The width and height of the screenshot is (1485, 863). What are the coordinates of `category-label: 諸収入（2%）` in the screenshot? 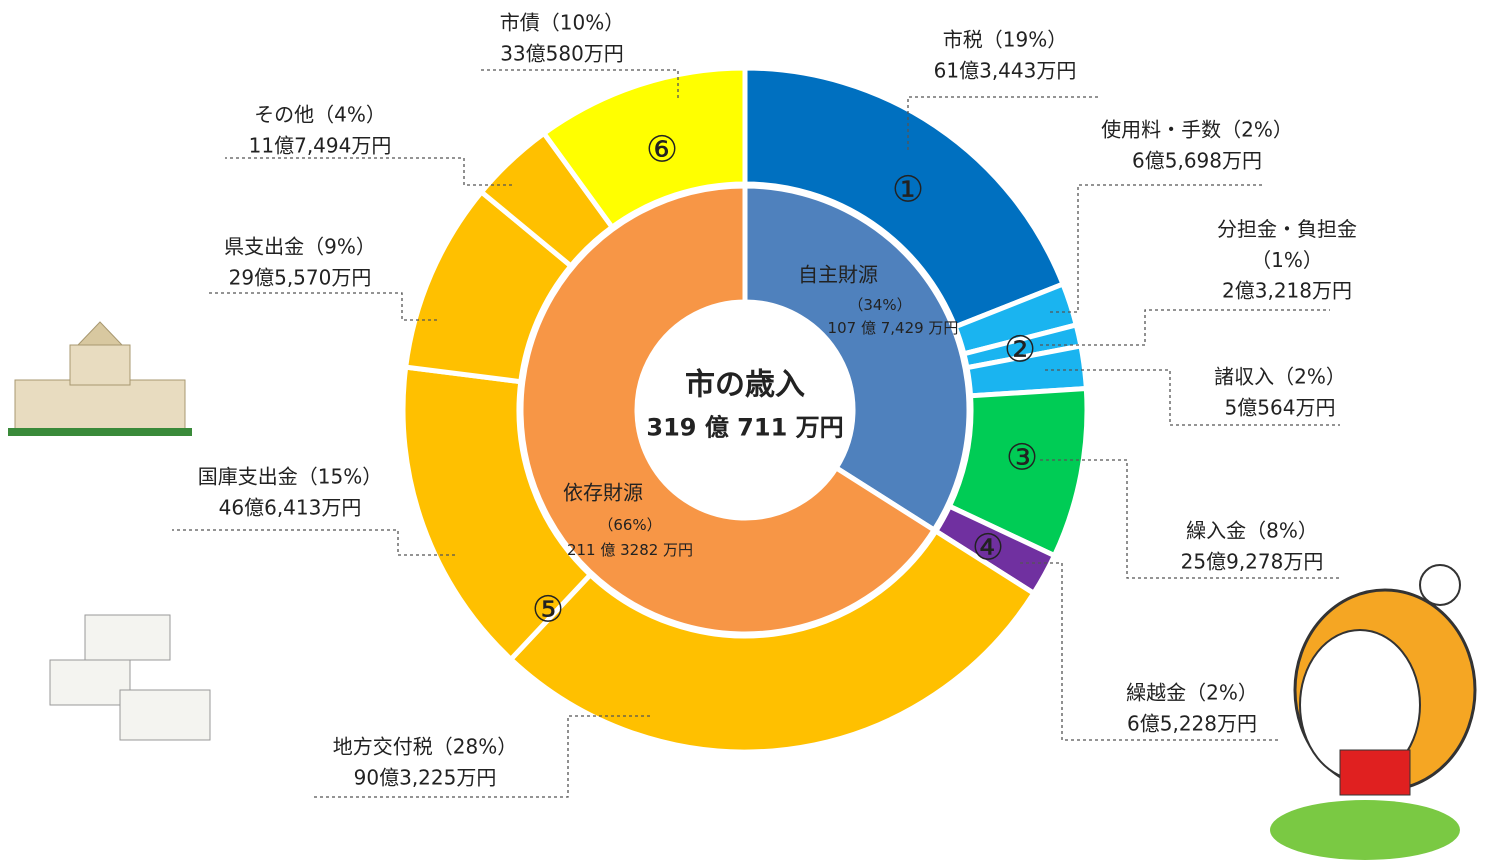 It's located at (1280, 376).